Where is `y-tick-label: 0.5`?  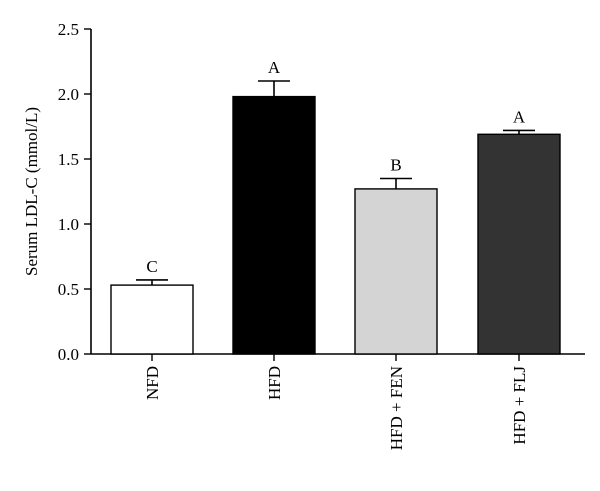
y-tick-label: 0.5 is located at coordinates (68, 289).